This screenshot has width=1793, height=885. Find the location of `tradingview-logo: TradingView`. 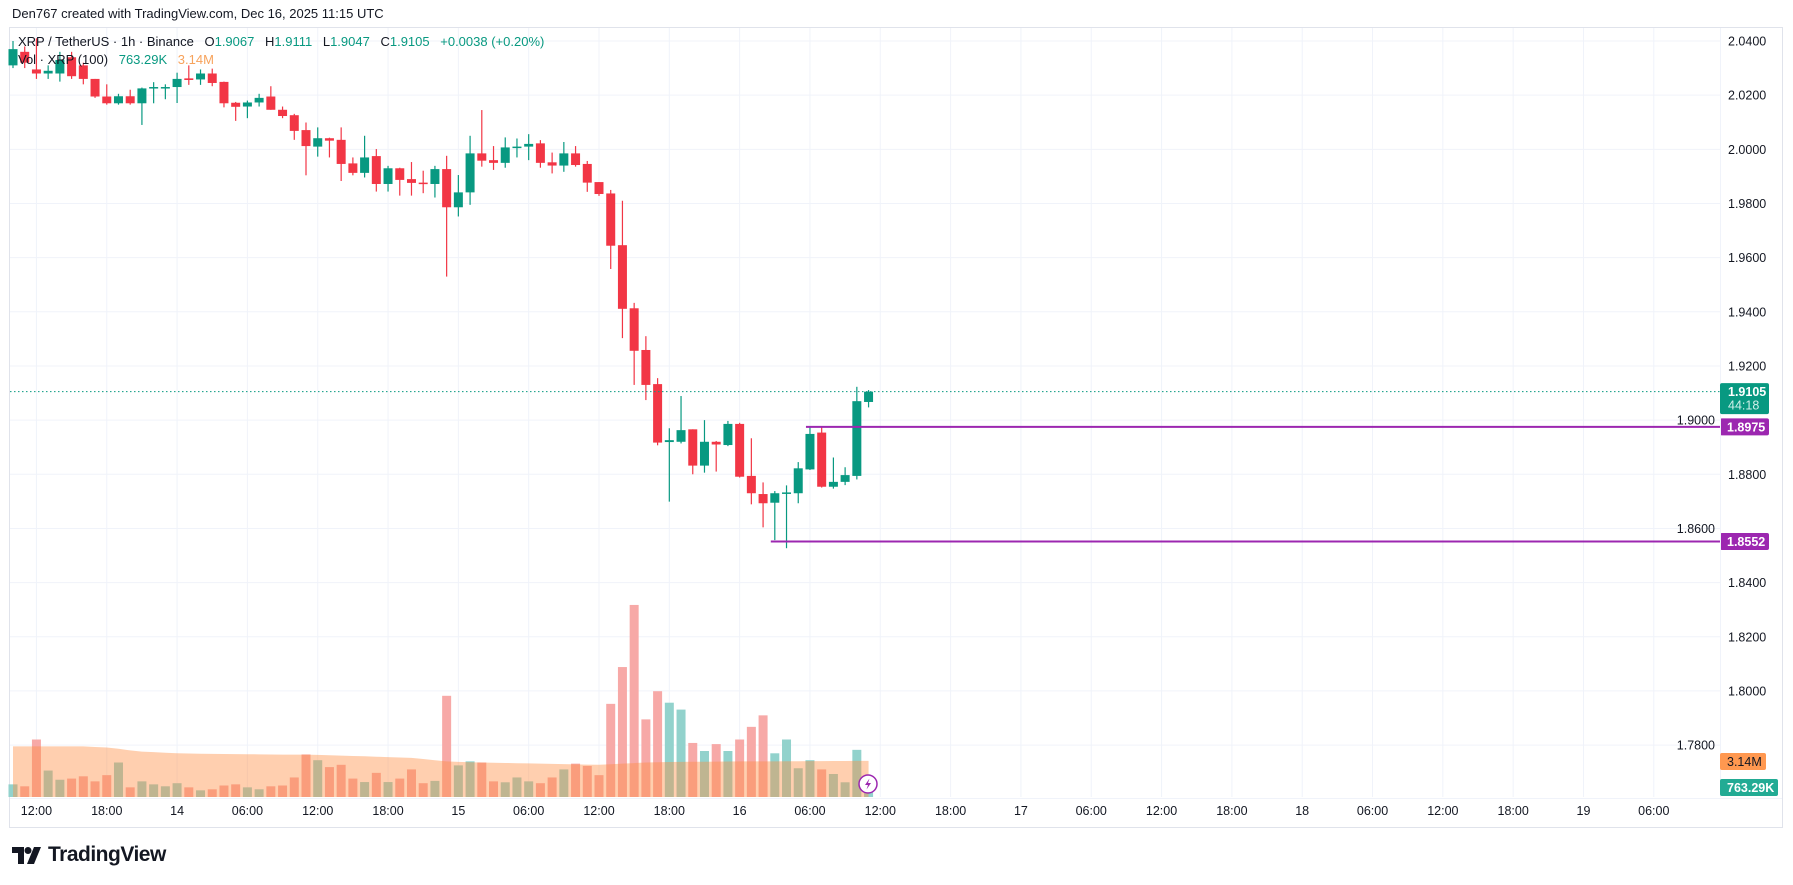

tradingview-logo: TradingView is located at coordinates (89, 855).